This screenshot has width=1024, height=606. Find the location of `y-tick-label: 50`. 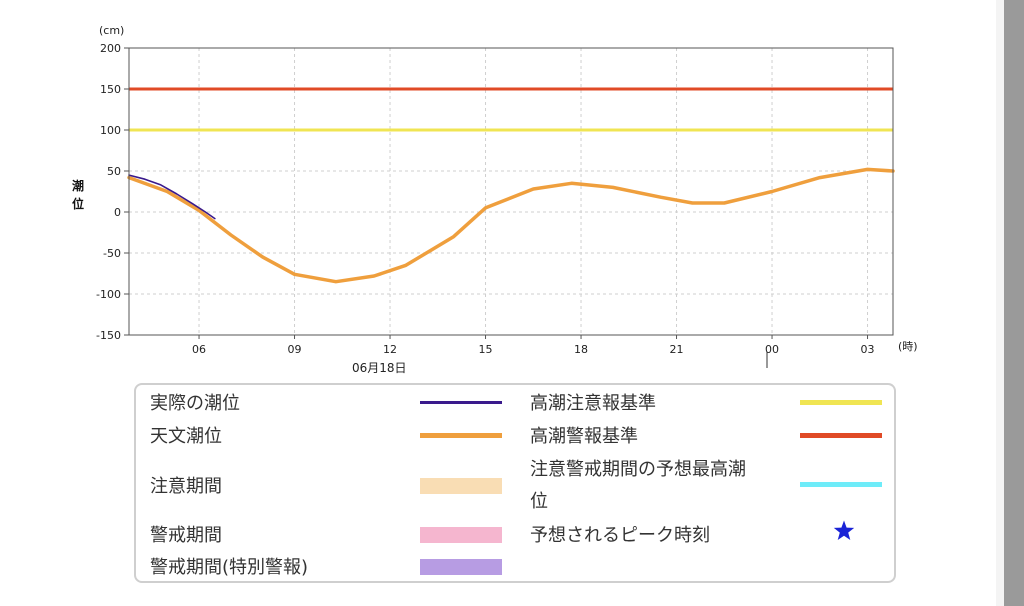

y-tick-label: 50 is located at coordinates (114, 171).